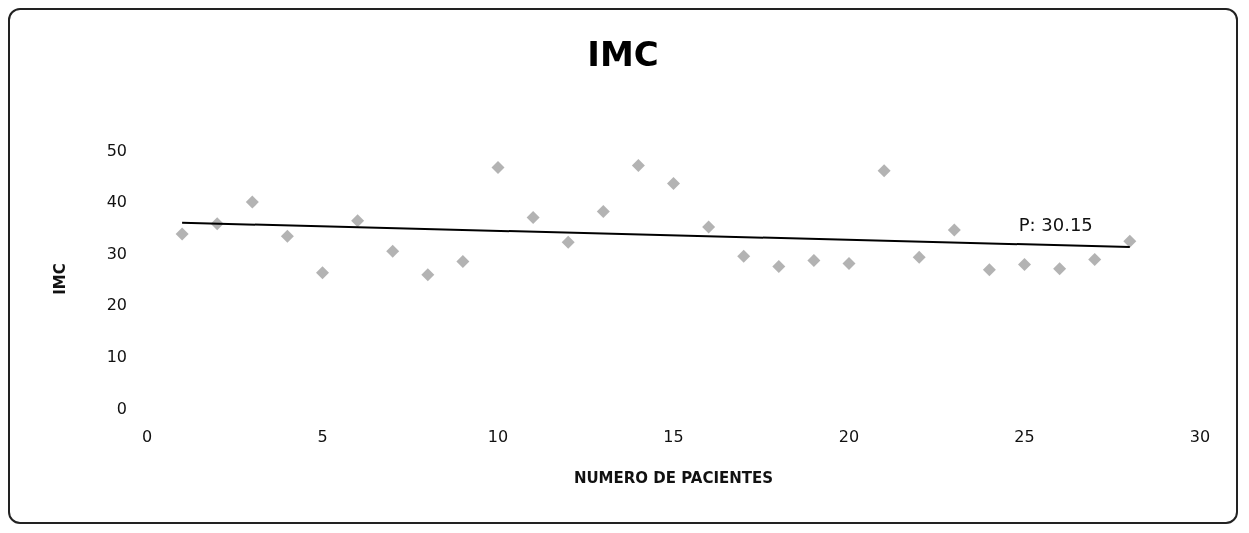 The height and width of the screenshot is (533, 1249). I want to click on y-tick-label: 20, so click(116, 305).